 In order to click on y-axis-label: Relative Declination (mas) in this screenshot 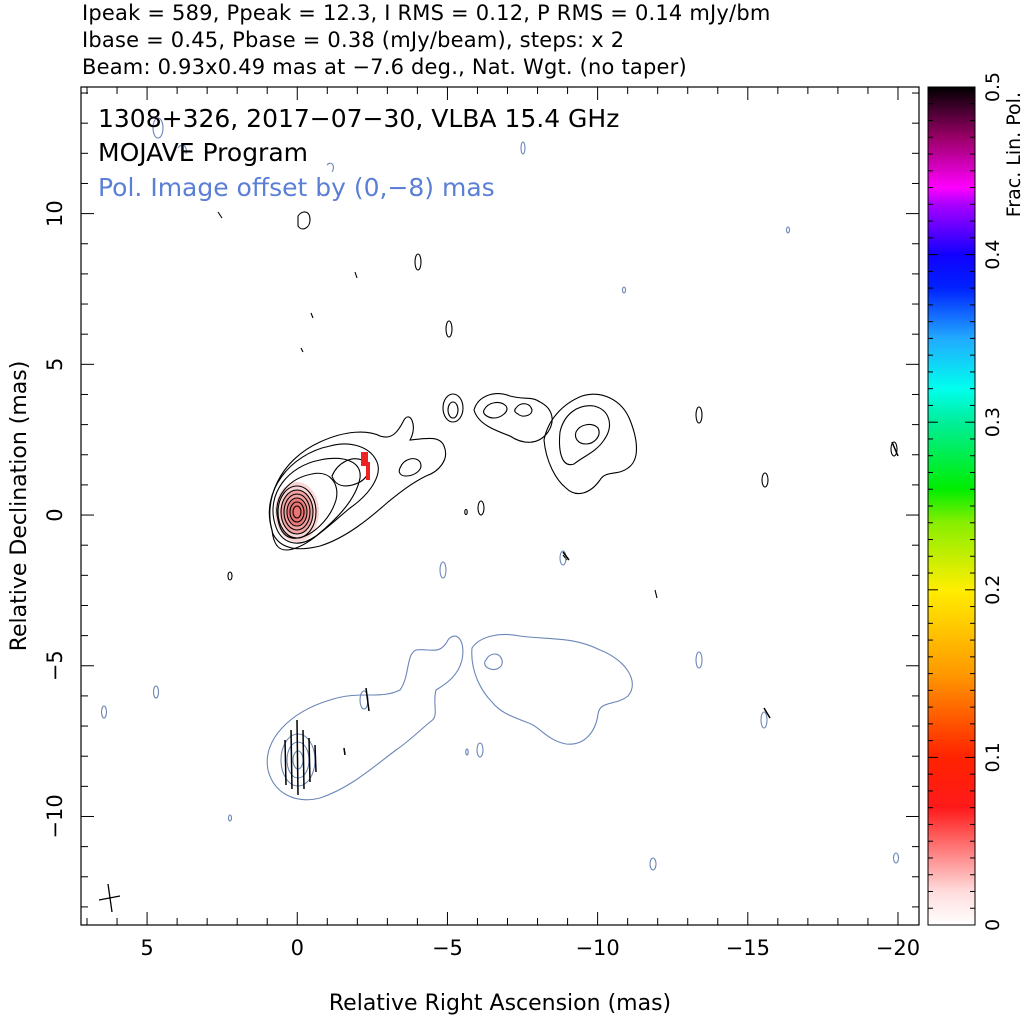, I will do `click(19, 506)`.